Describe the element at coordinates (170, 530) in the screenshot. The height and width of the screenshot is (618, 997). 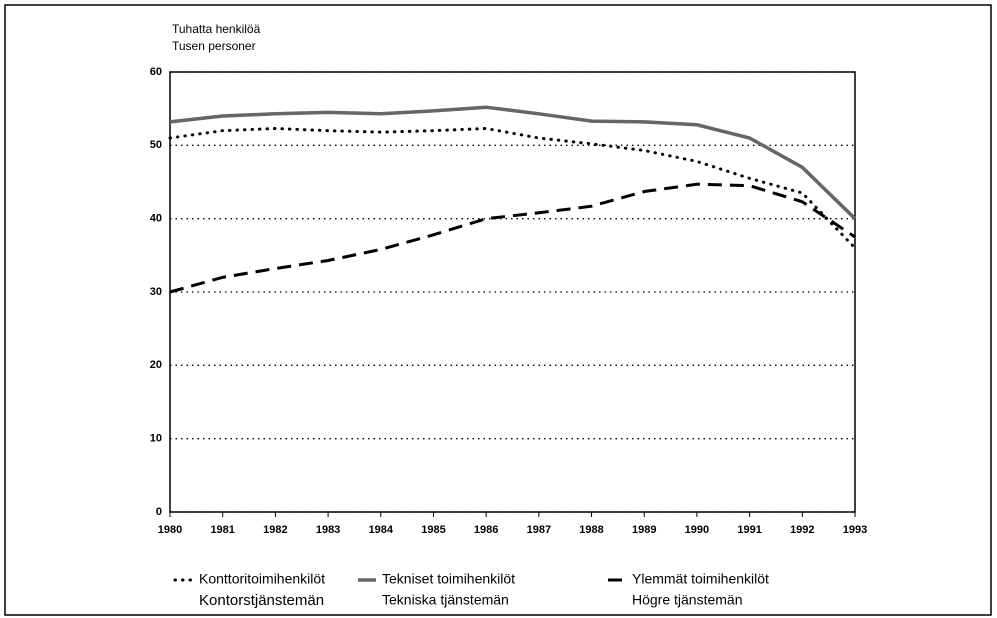
I see `x-tick-label: 1980` at that location.